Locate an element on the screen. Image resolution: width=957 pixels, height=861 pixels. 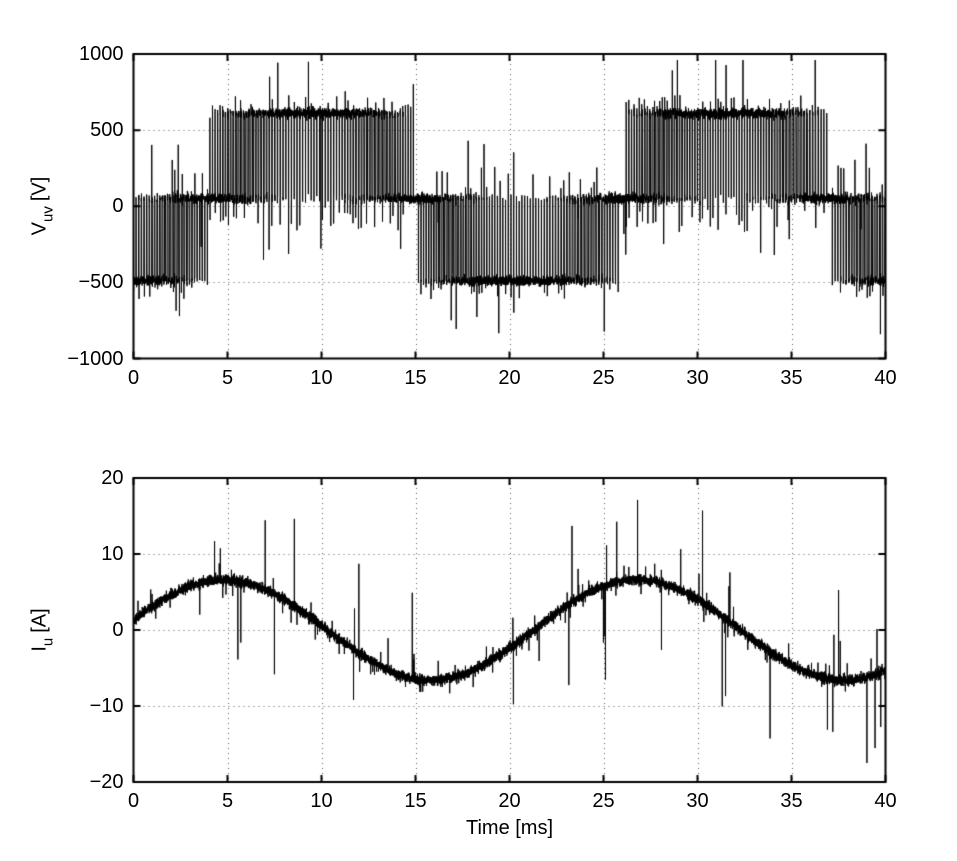
voltage-symbol: V is located at coordinates (39, 229).